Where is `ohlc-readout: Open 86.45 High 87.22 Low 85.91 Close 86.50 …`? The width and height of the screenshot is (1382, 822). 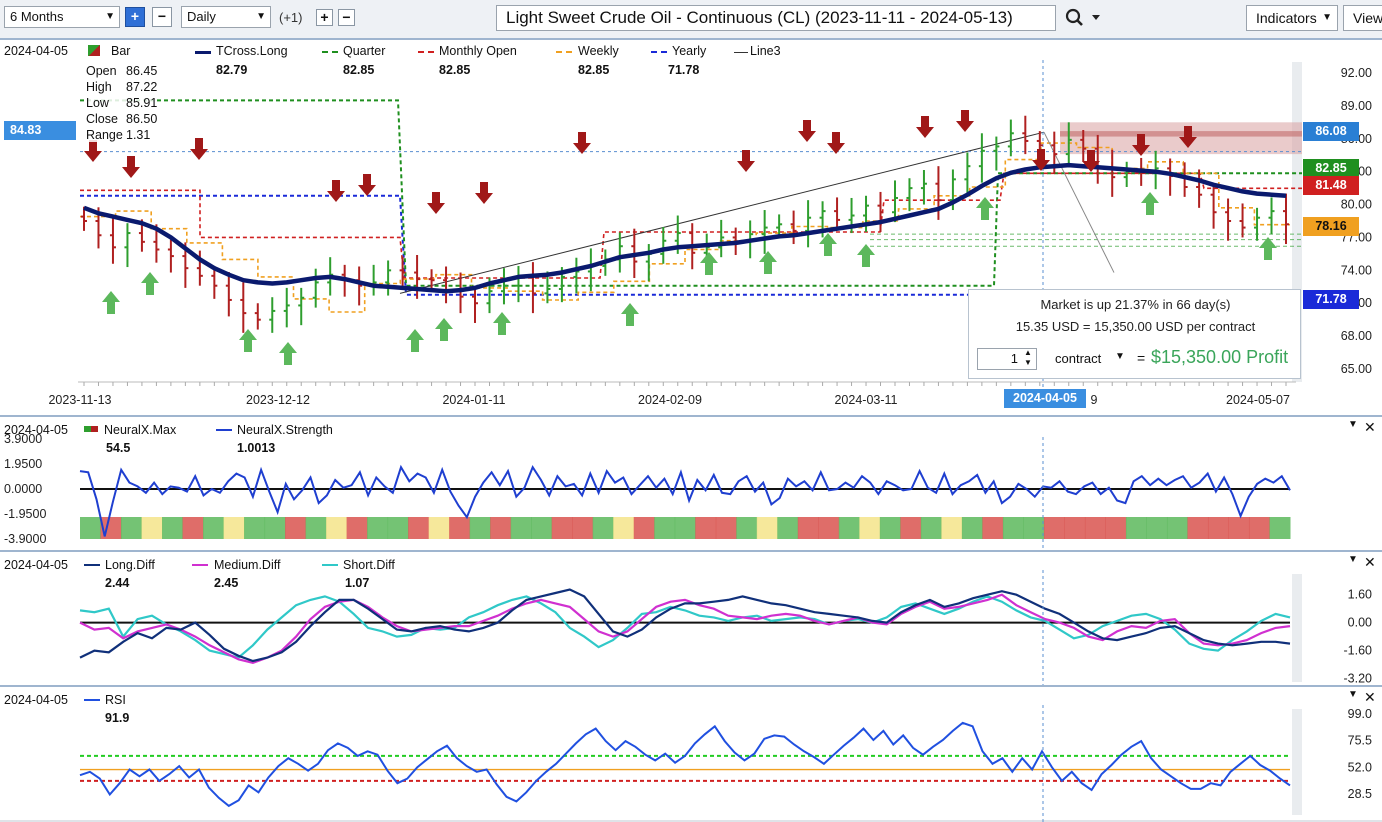
ohlc-readout: Open 86.45 High 87.22 Low 85.91 Close 86.50 … is located at coordinates (122, 103).